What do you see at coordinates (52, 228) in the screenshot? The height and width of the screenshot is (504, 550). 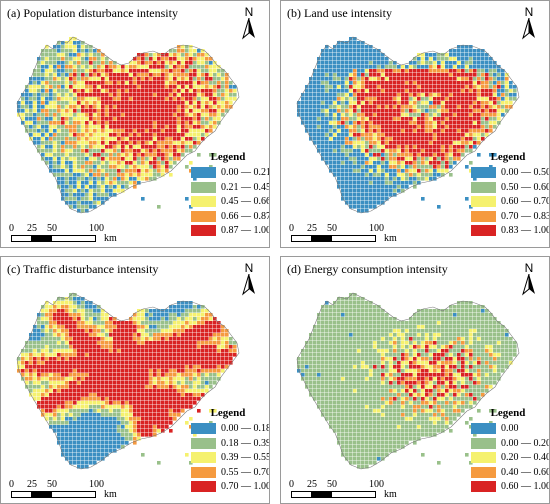 I see `scale-tick-label: 50` at bounding box center [52, 228].